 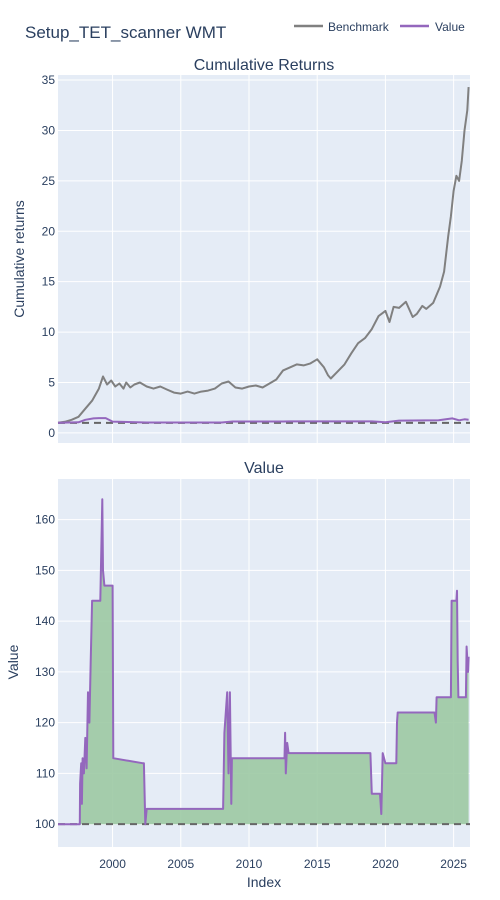 What do you see at coordinates (385, 864) in the screenshot?
I see `x-tick-label: 2020` at bounding box center [385, 864].